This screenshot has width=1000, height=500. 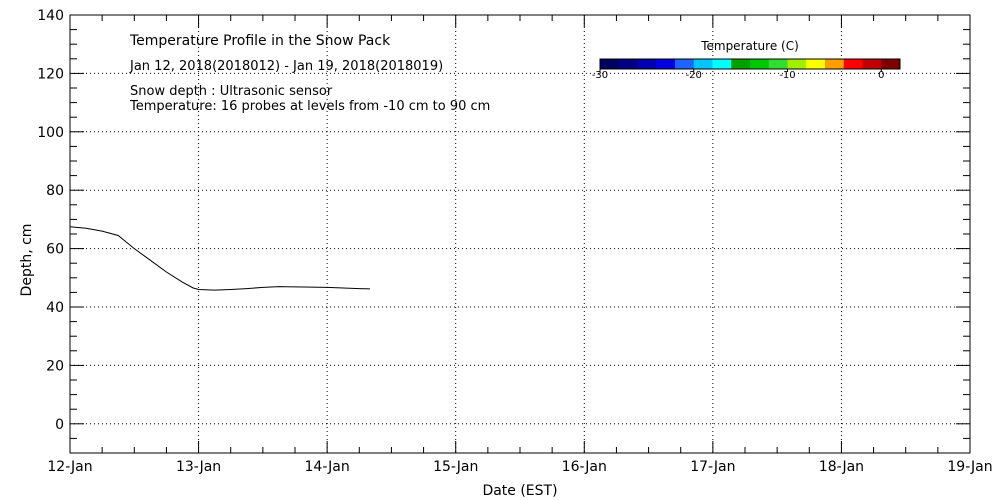 I want to click on y-tick-label: 20, so click(x=55, y=366).